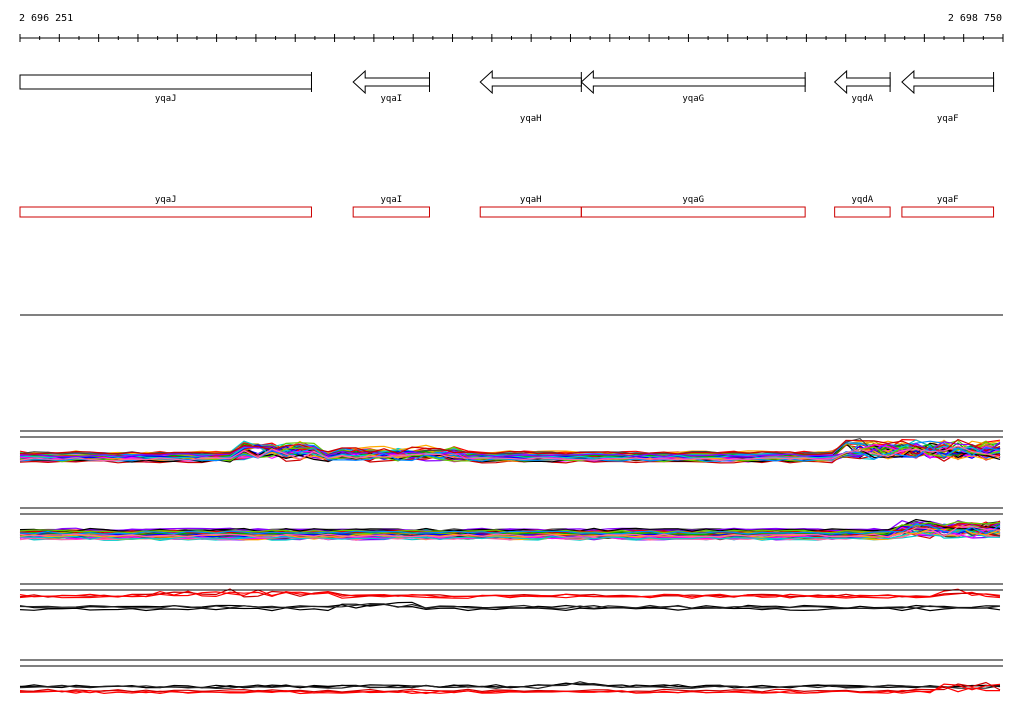 The width and height of the screenshot is (1024, 714). I want to click on gene-arrow-yqaJ, so click(165, 82).